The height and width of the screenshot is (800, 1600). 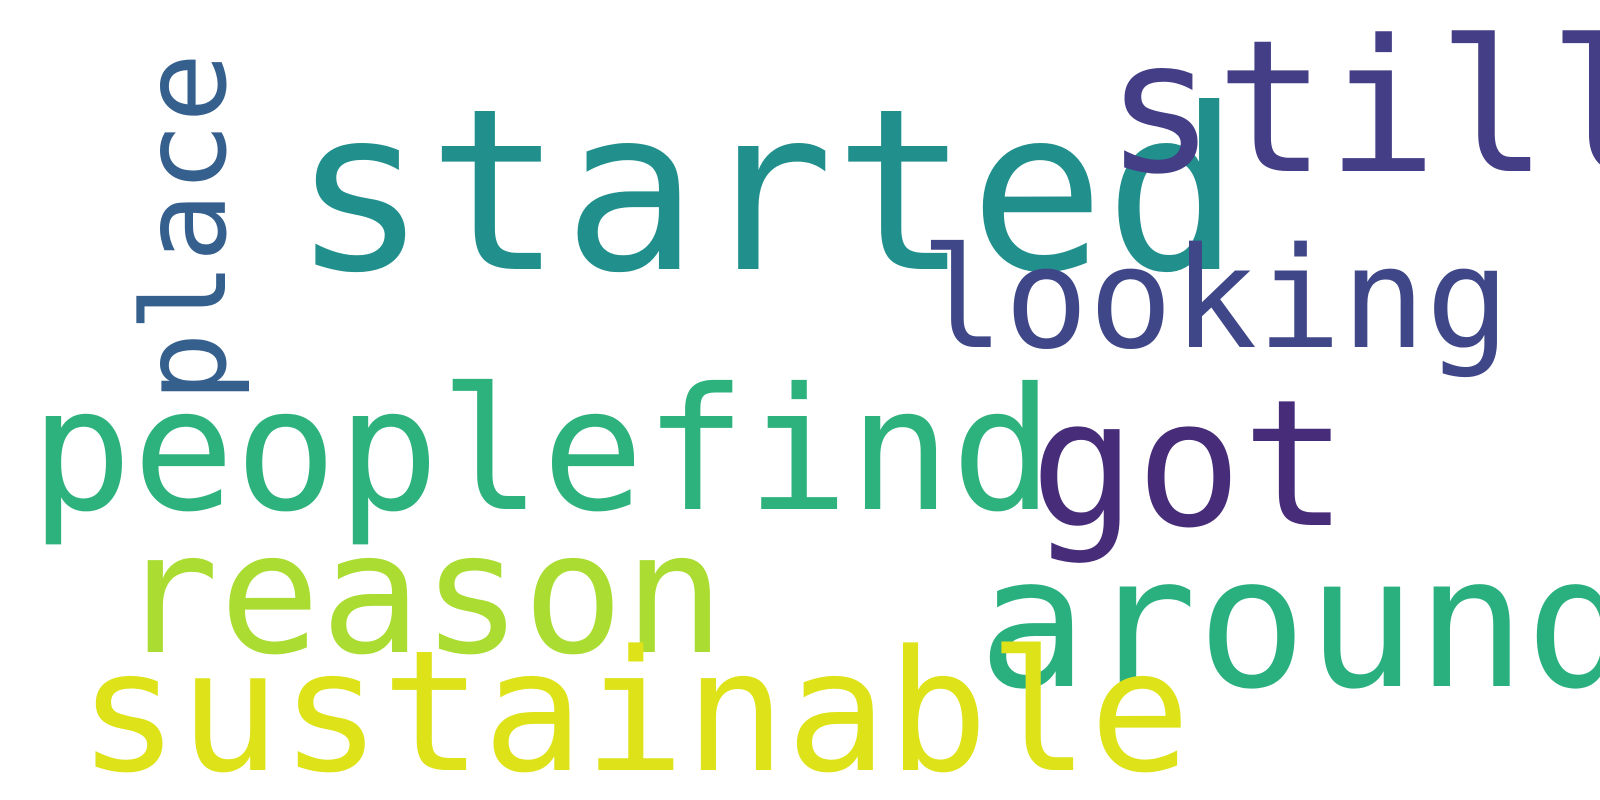 What do you see at coordinates (185, 227) in the screenshot?
I see `word-place: place` at bounding box center [185, 227].